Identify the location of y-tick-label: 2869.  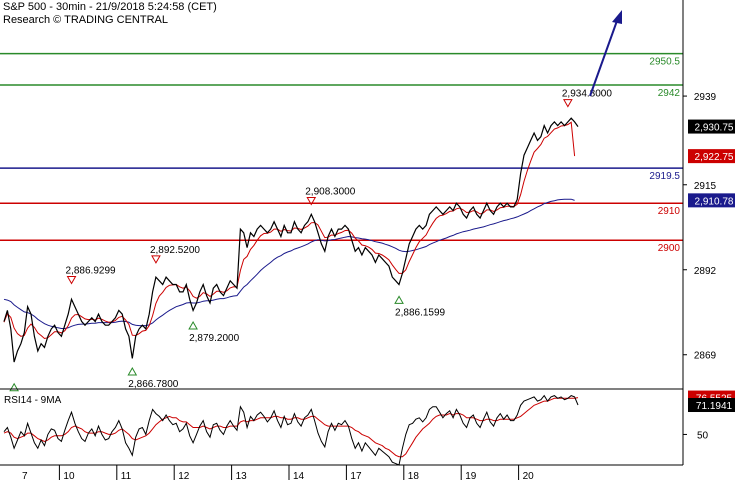
(705, 356).